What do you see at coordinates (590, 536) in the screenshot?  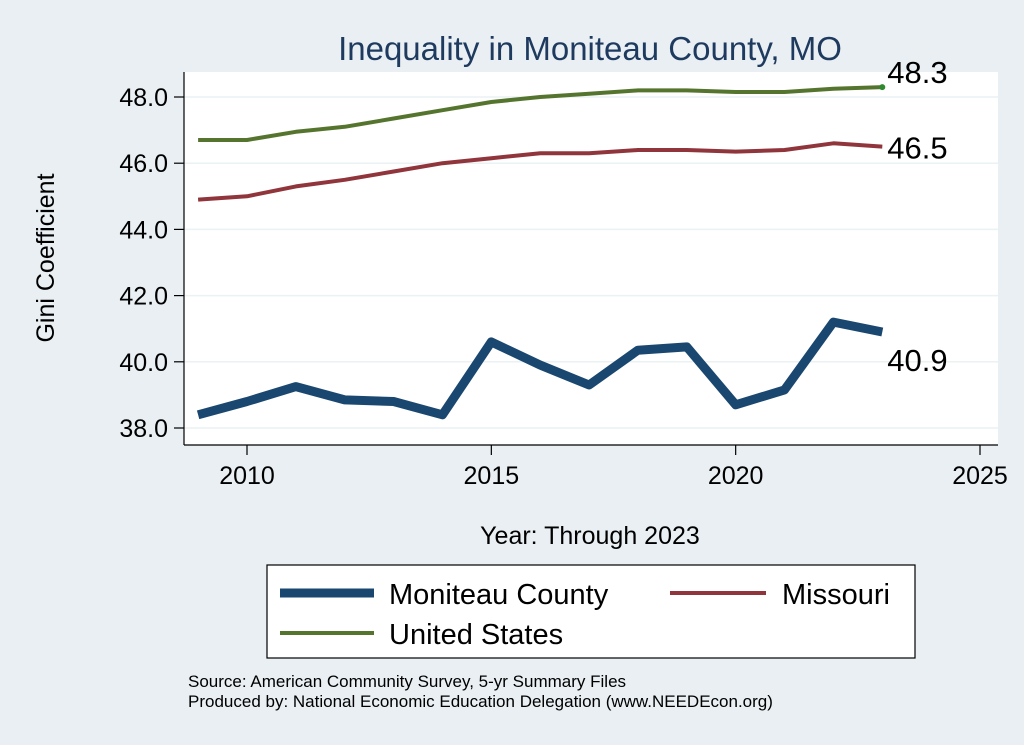 I see `x-axis-title: Year: Through 2023` at bounding box center [590, 536].